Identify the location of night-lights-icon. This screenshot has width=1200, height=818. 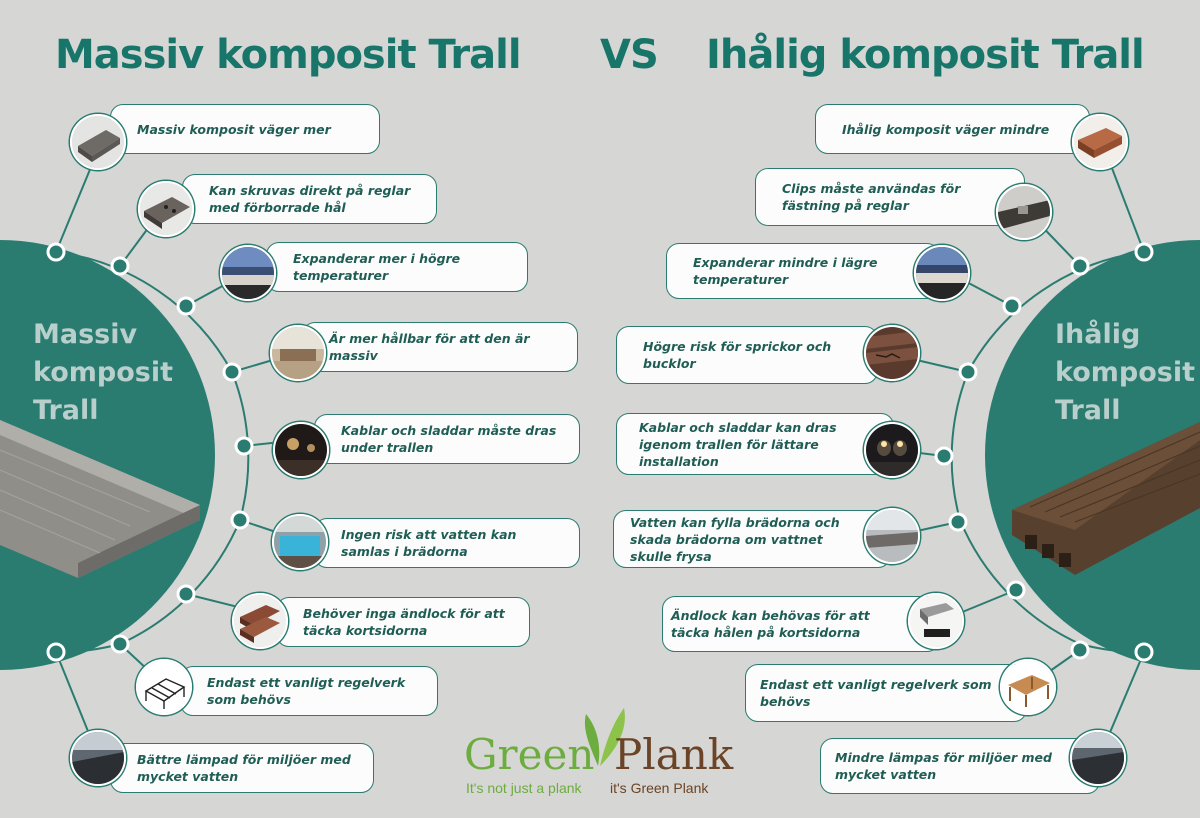
(301, 450).